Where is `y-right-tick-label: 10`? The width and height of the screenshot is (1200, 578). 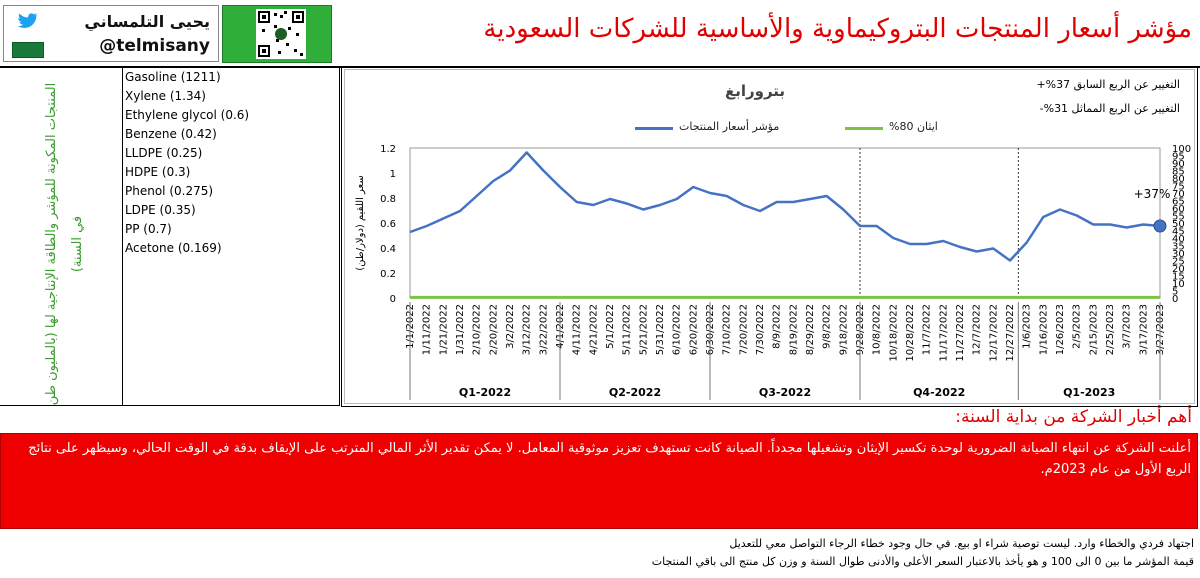 y-right-tick-label: 10 is located at coordinates (1178, 284).